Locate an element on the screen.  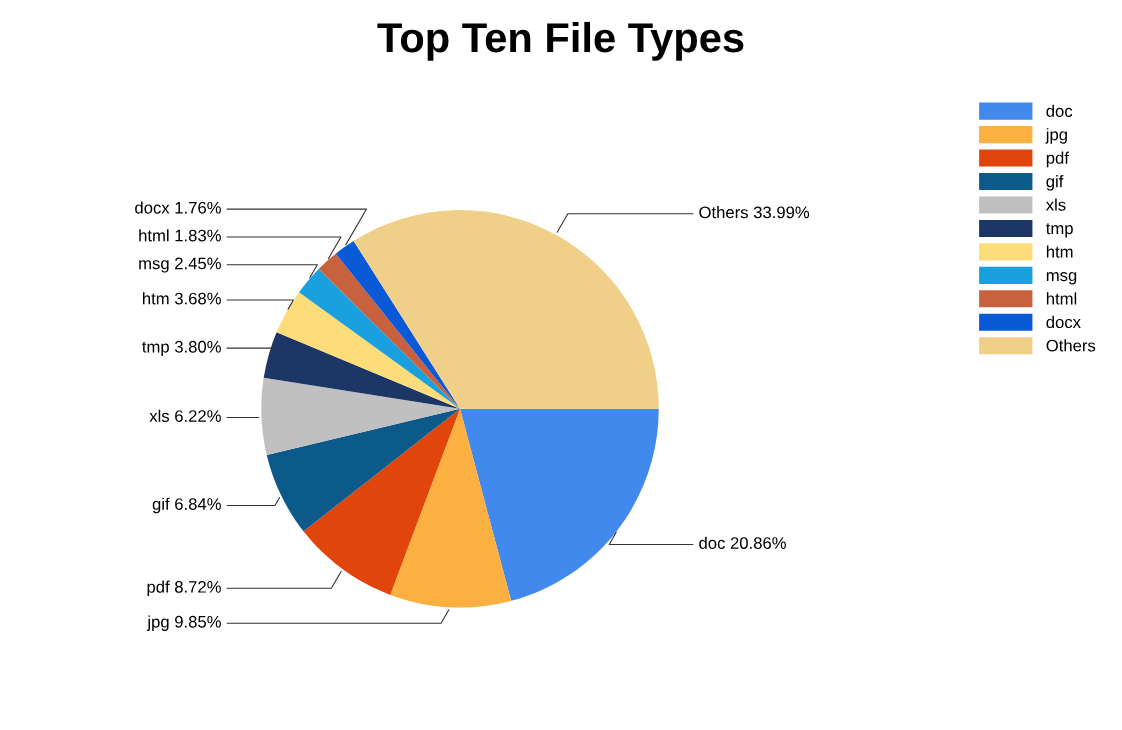
legend-label: htm is located at coordinates (1059, 251).